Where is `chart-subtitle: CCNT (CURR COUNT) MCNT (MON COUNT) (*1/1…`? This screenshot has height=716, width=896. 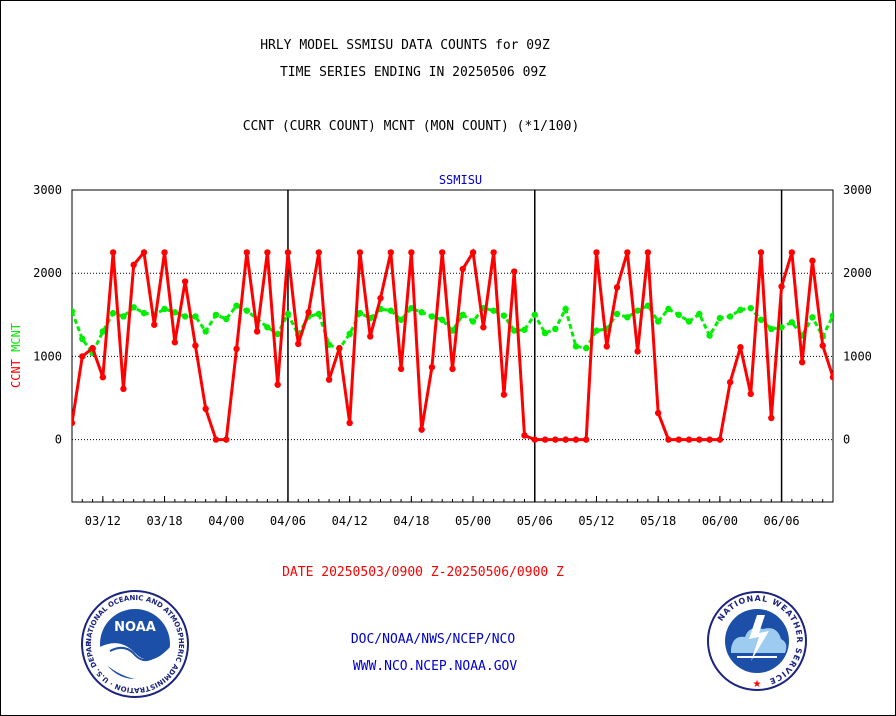 chart-subtitle: CCNT (CURR COUNT) MCNT (MON COUNT) (*1/1… is located at coordinates (411, 126).